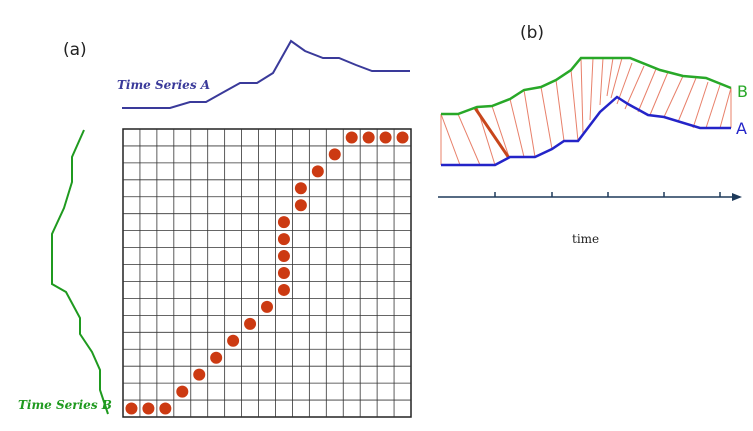  I want to click on series-a-letter: A, so click(741, 128).